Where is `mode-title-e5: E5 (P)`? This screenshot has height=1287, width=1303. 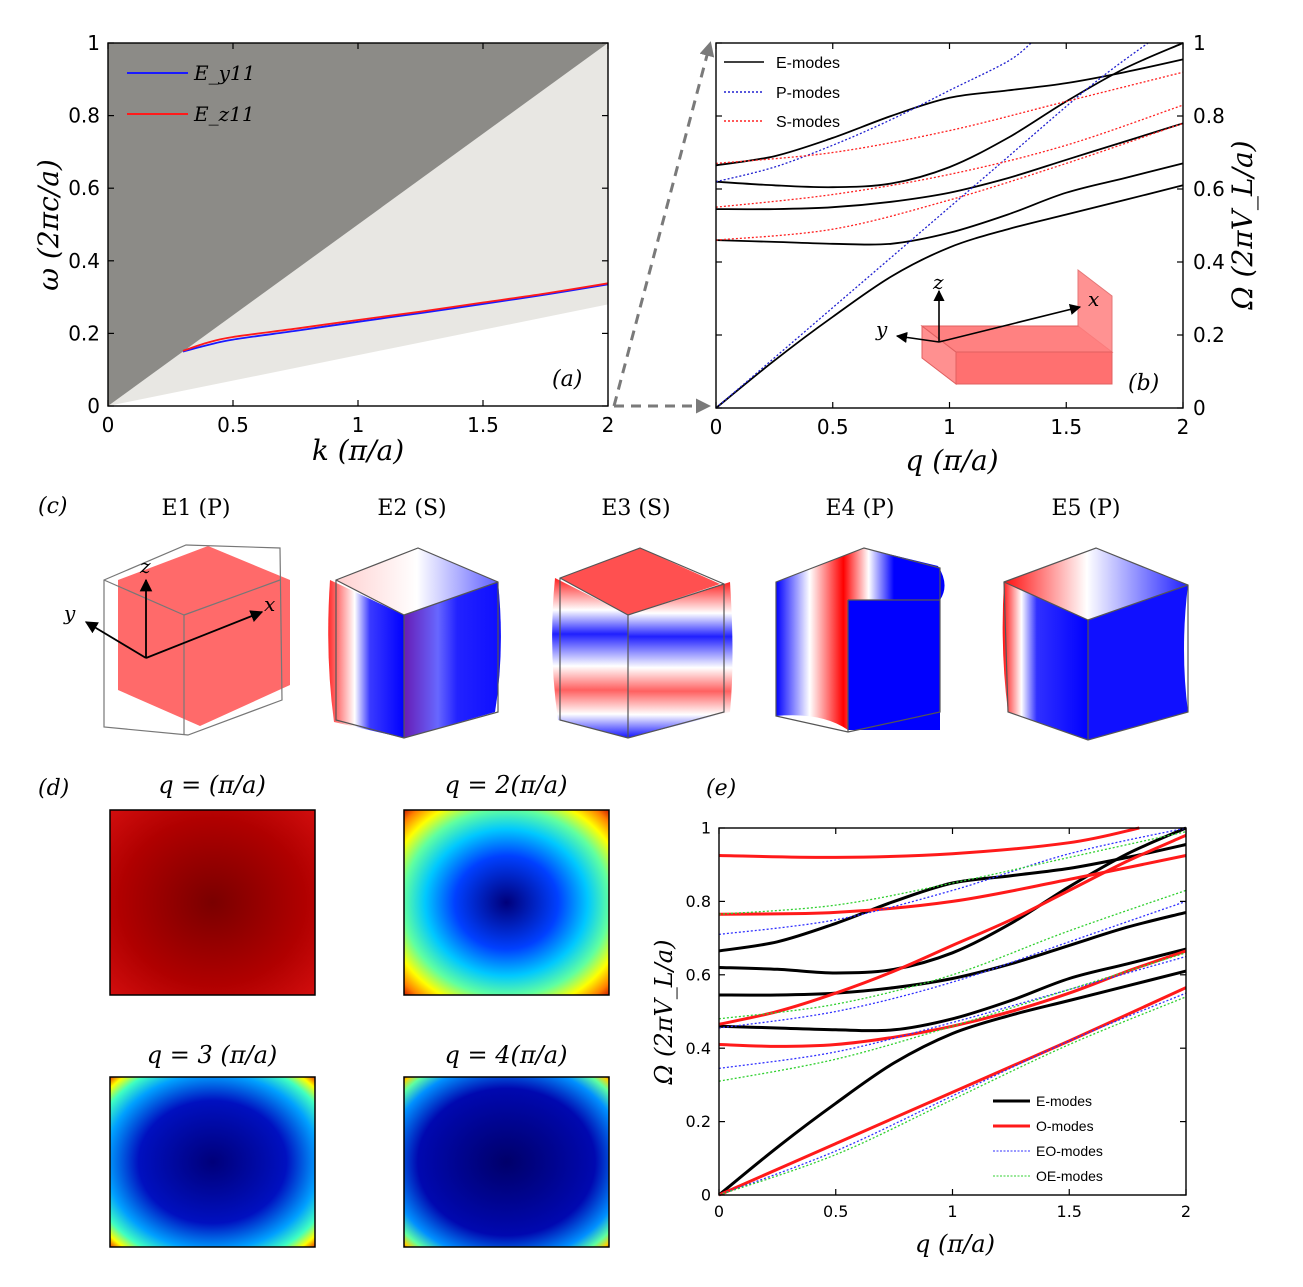 mode-title-e5: E5 (P) is located at coordinates (1085, 508).